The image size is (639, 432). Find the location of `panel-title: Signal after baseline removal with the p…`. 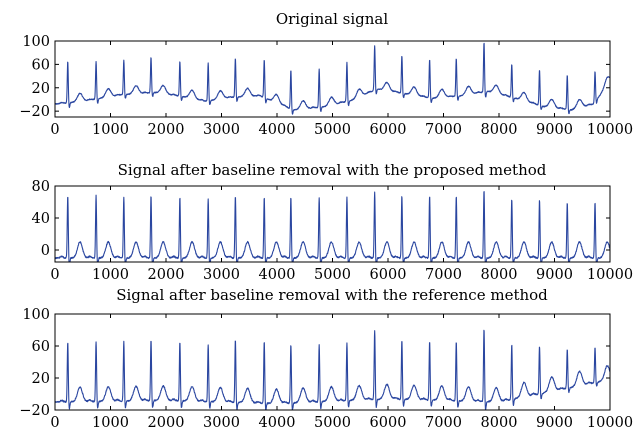

panel-title: Signal after baseline removal with the p… is located at coordinates (332, 170).